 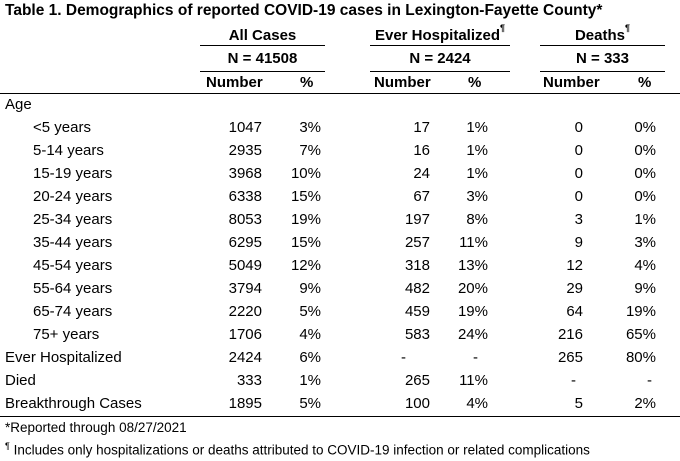 I want to click on table-row: 35-44 years 6295 15% 257 11% 9 3%, so click(x=340, y=242).